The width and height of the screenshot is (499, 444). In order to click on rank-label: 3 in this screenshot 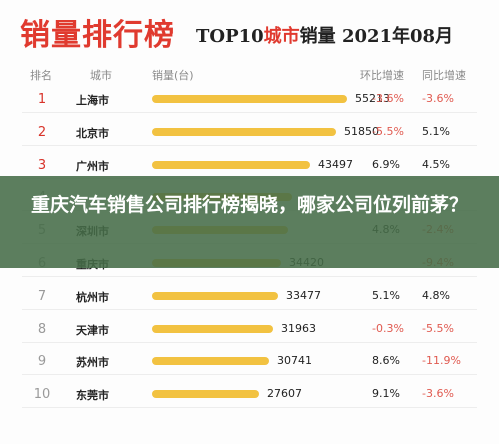, I will do `click(42, 165)`.